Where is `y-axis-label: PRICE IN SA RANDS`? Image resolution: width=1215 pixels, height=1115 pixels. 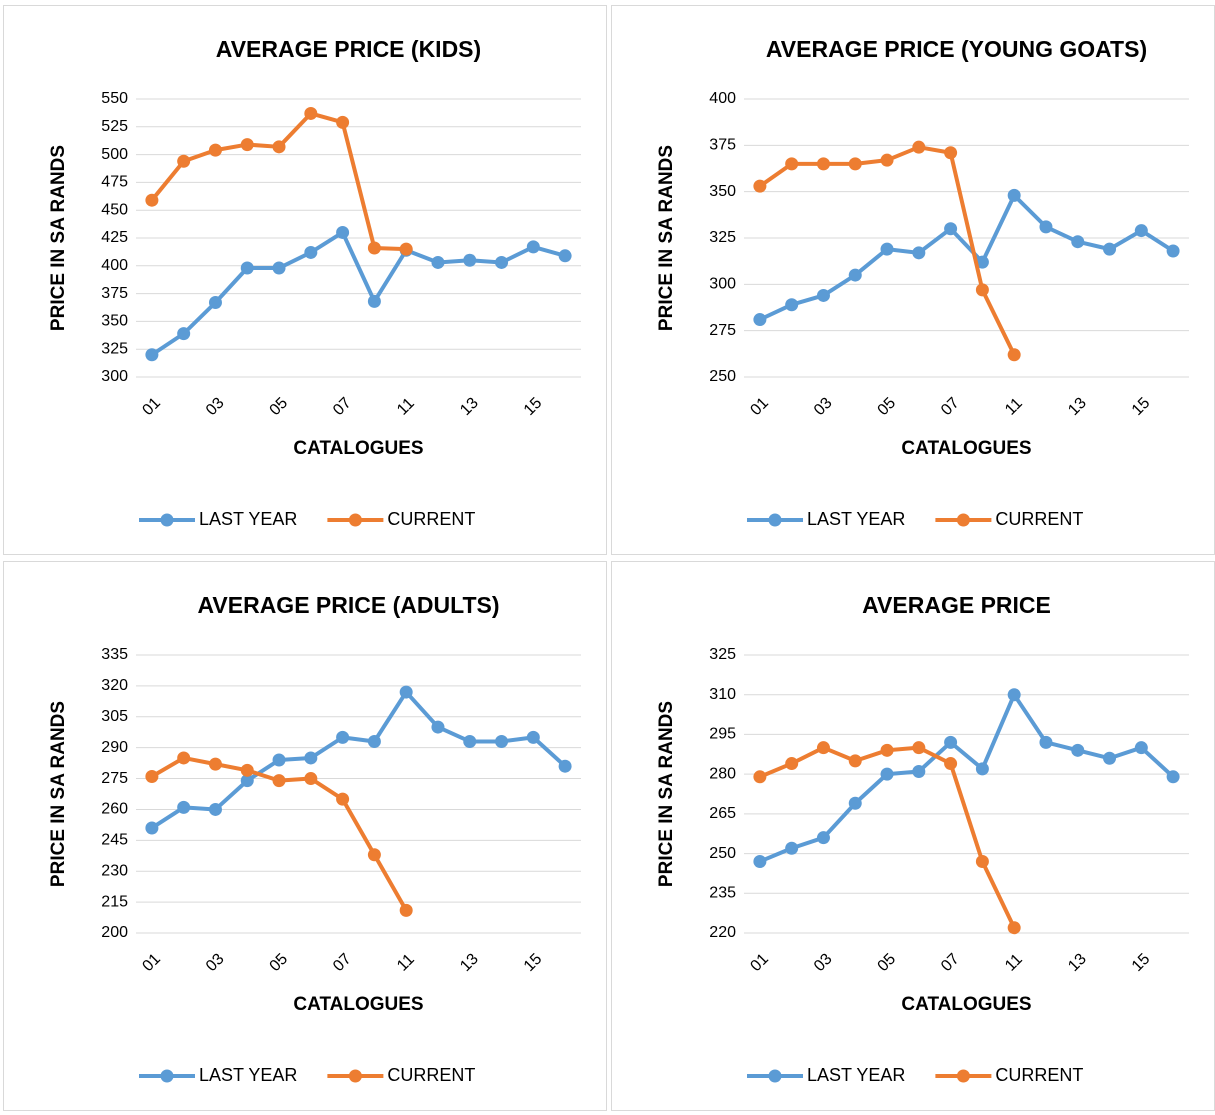
y-axis-label: PRICE IN SA RANDS is located at coordinates (58, 794).